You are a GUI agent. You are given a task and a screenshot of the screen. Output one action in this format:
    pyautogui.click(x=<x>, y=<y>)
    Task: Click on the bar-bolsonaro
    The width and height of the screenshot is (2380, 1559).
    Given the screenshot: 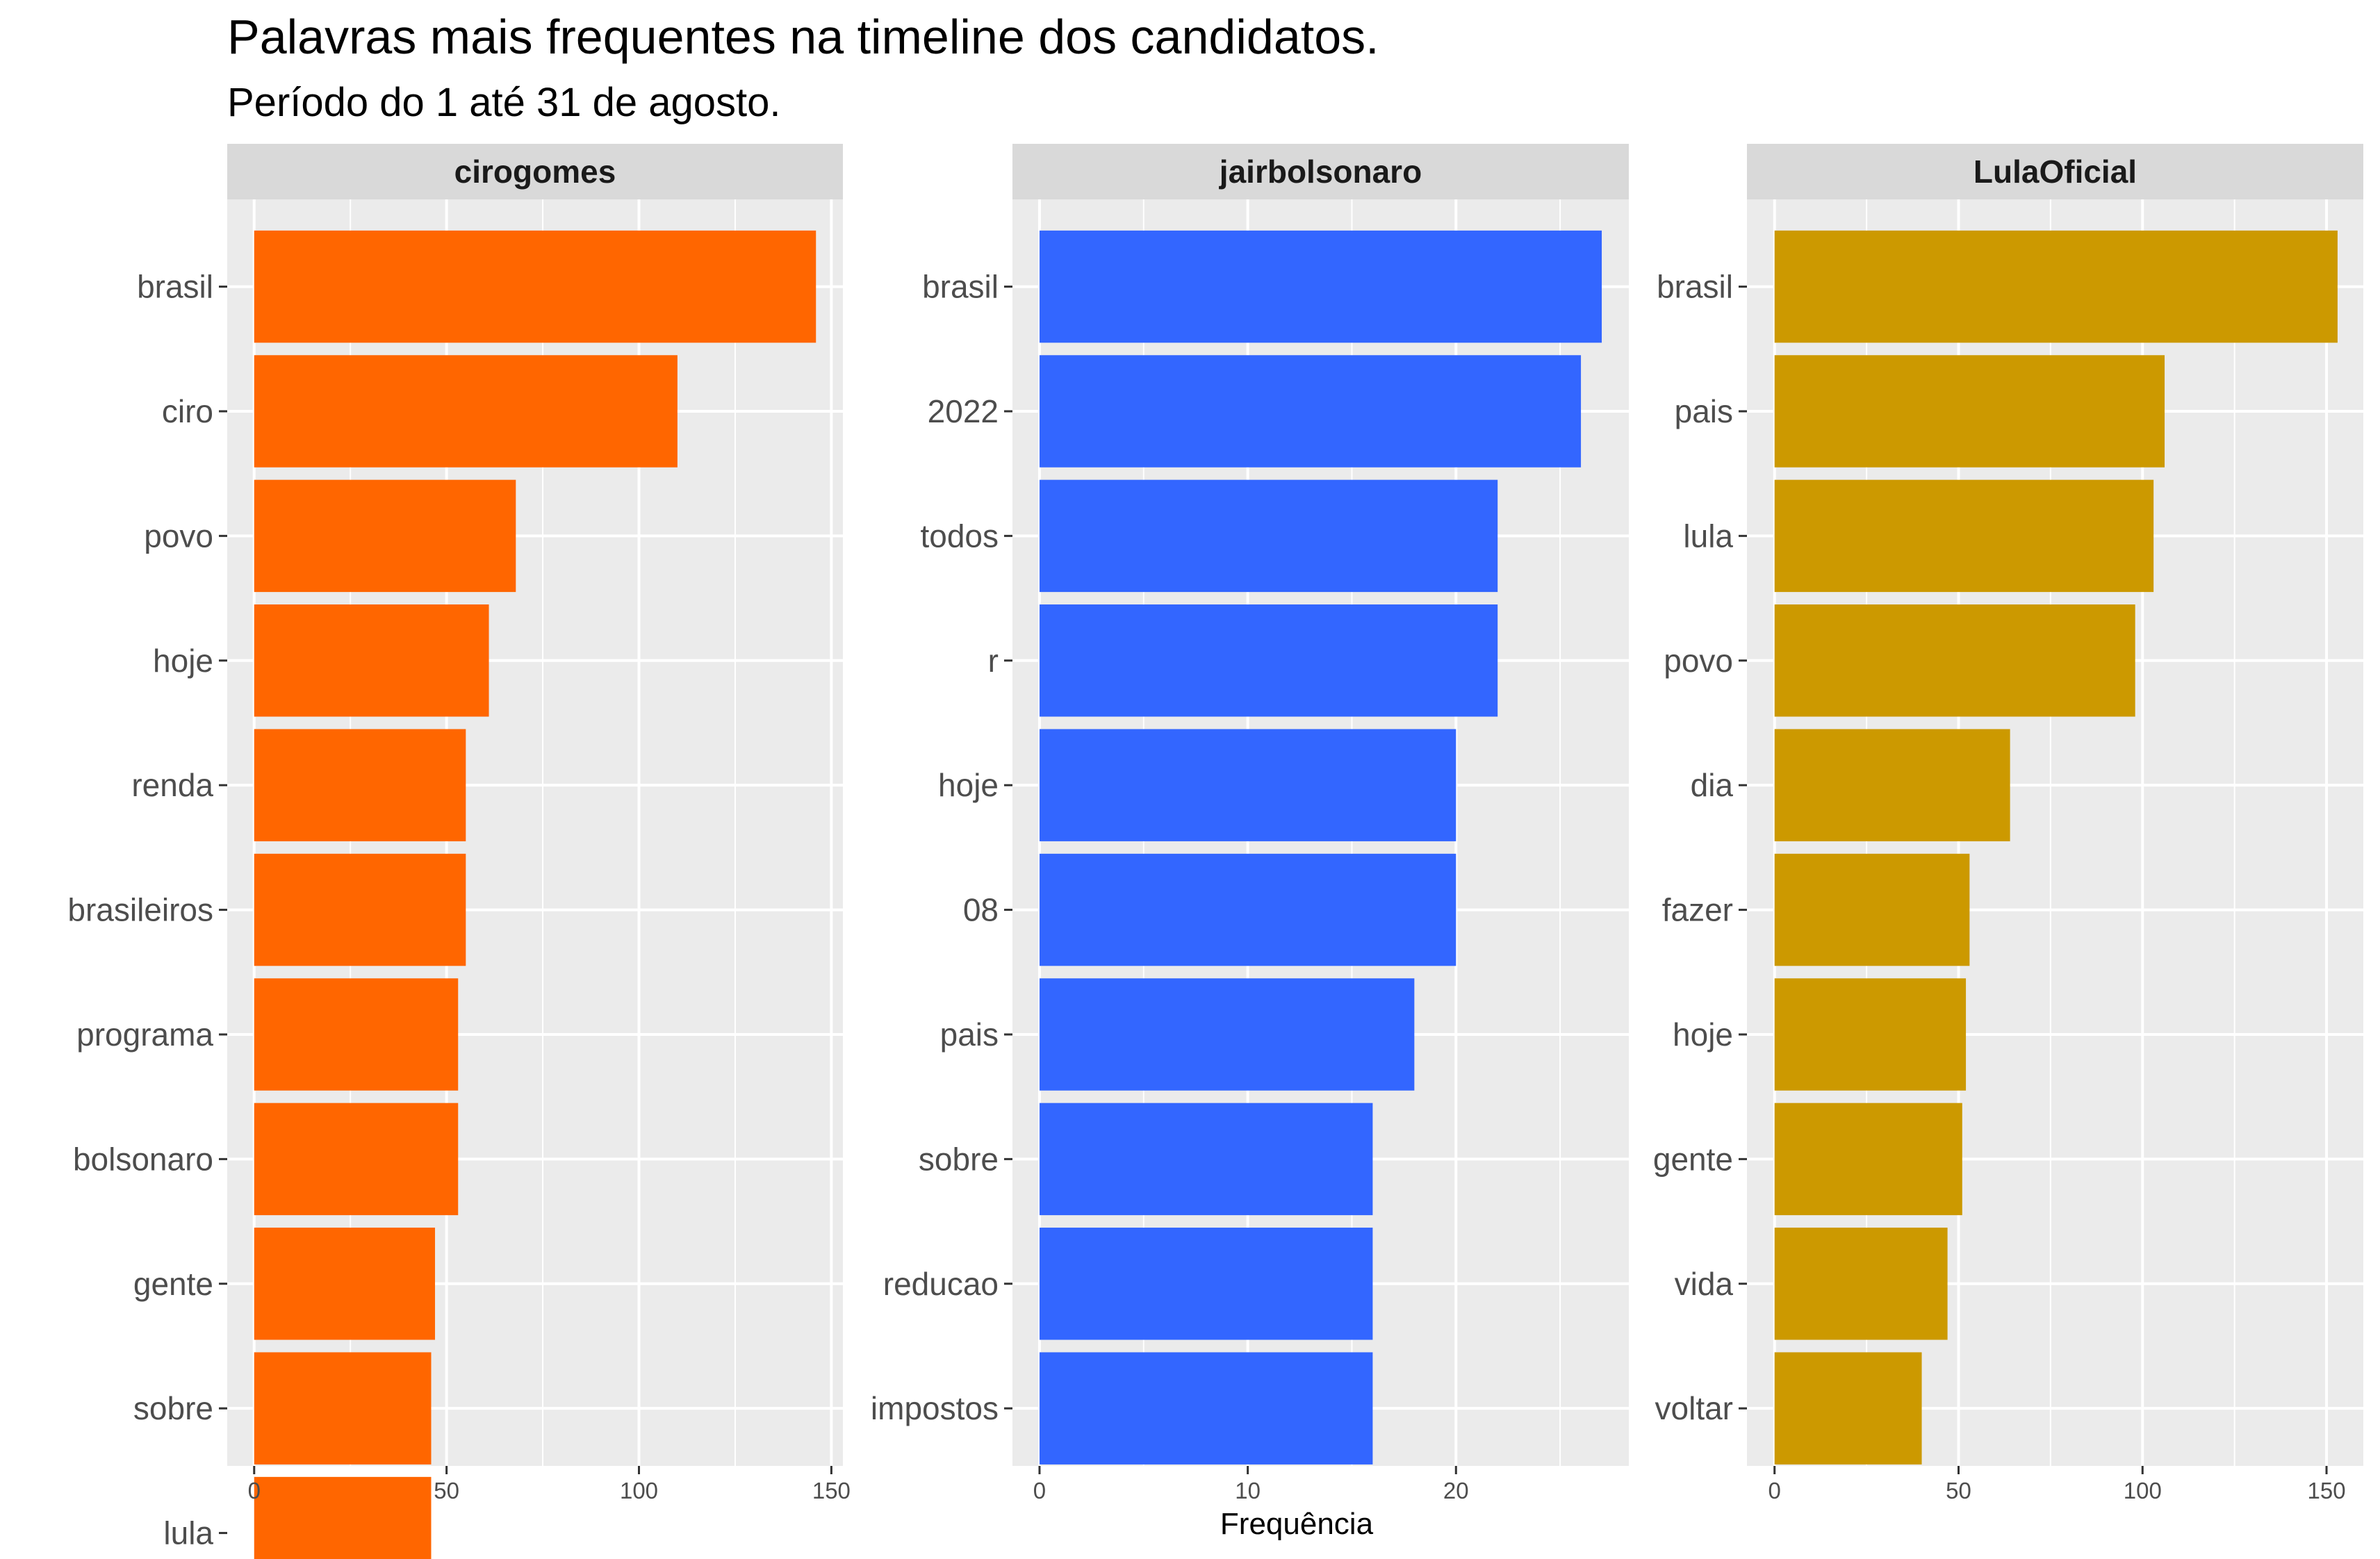 What is the action you would take?
    pyautogui.click(x=356, y=1159)
    